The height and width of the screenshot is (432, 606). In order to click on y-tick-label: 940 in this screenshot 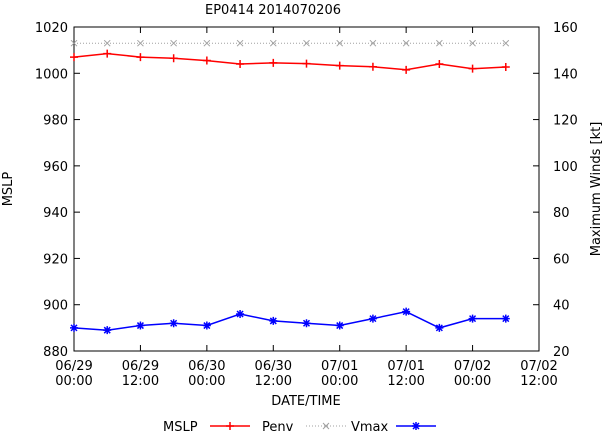, I will do `click(55, 213)`.